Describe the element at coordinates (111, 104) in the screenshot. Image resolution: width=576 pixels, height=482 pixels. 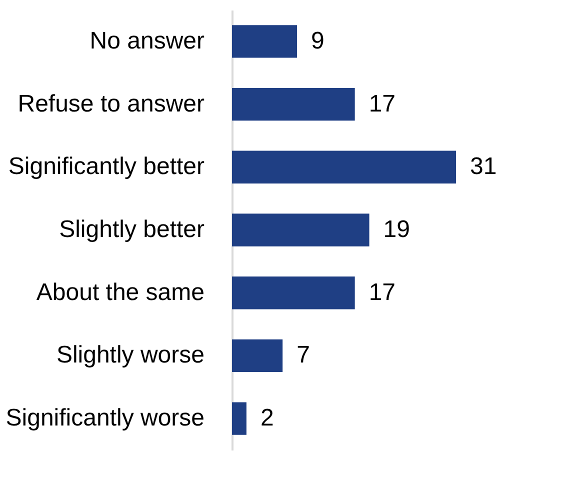
I see `y-tick-label: Refuse to answer` at that location.